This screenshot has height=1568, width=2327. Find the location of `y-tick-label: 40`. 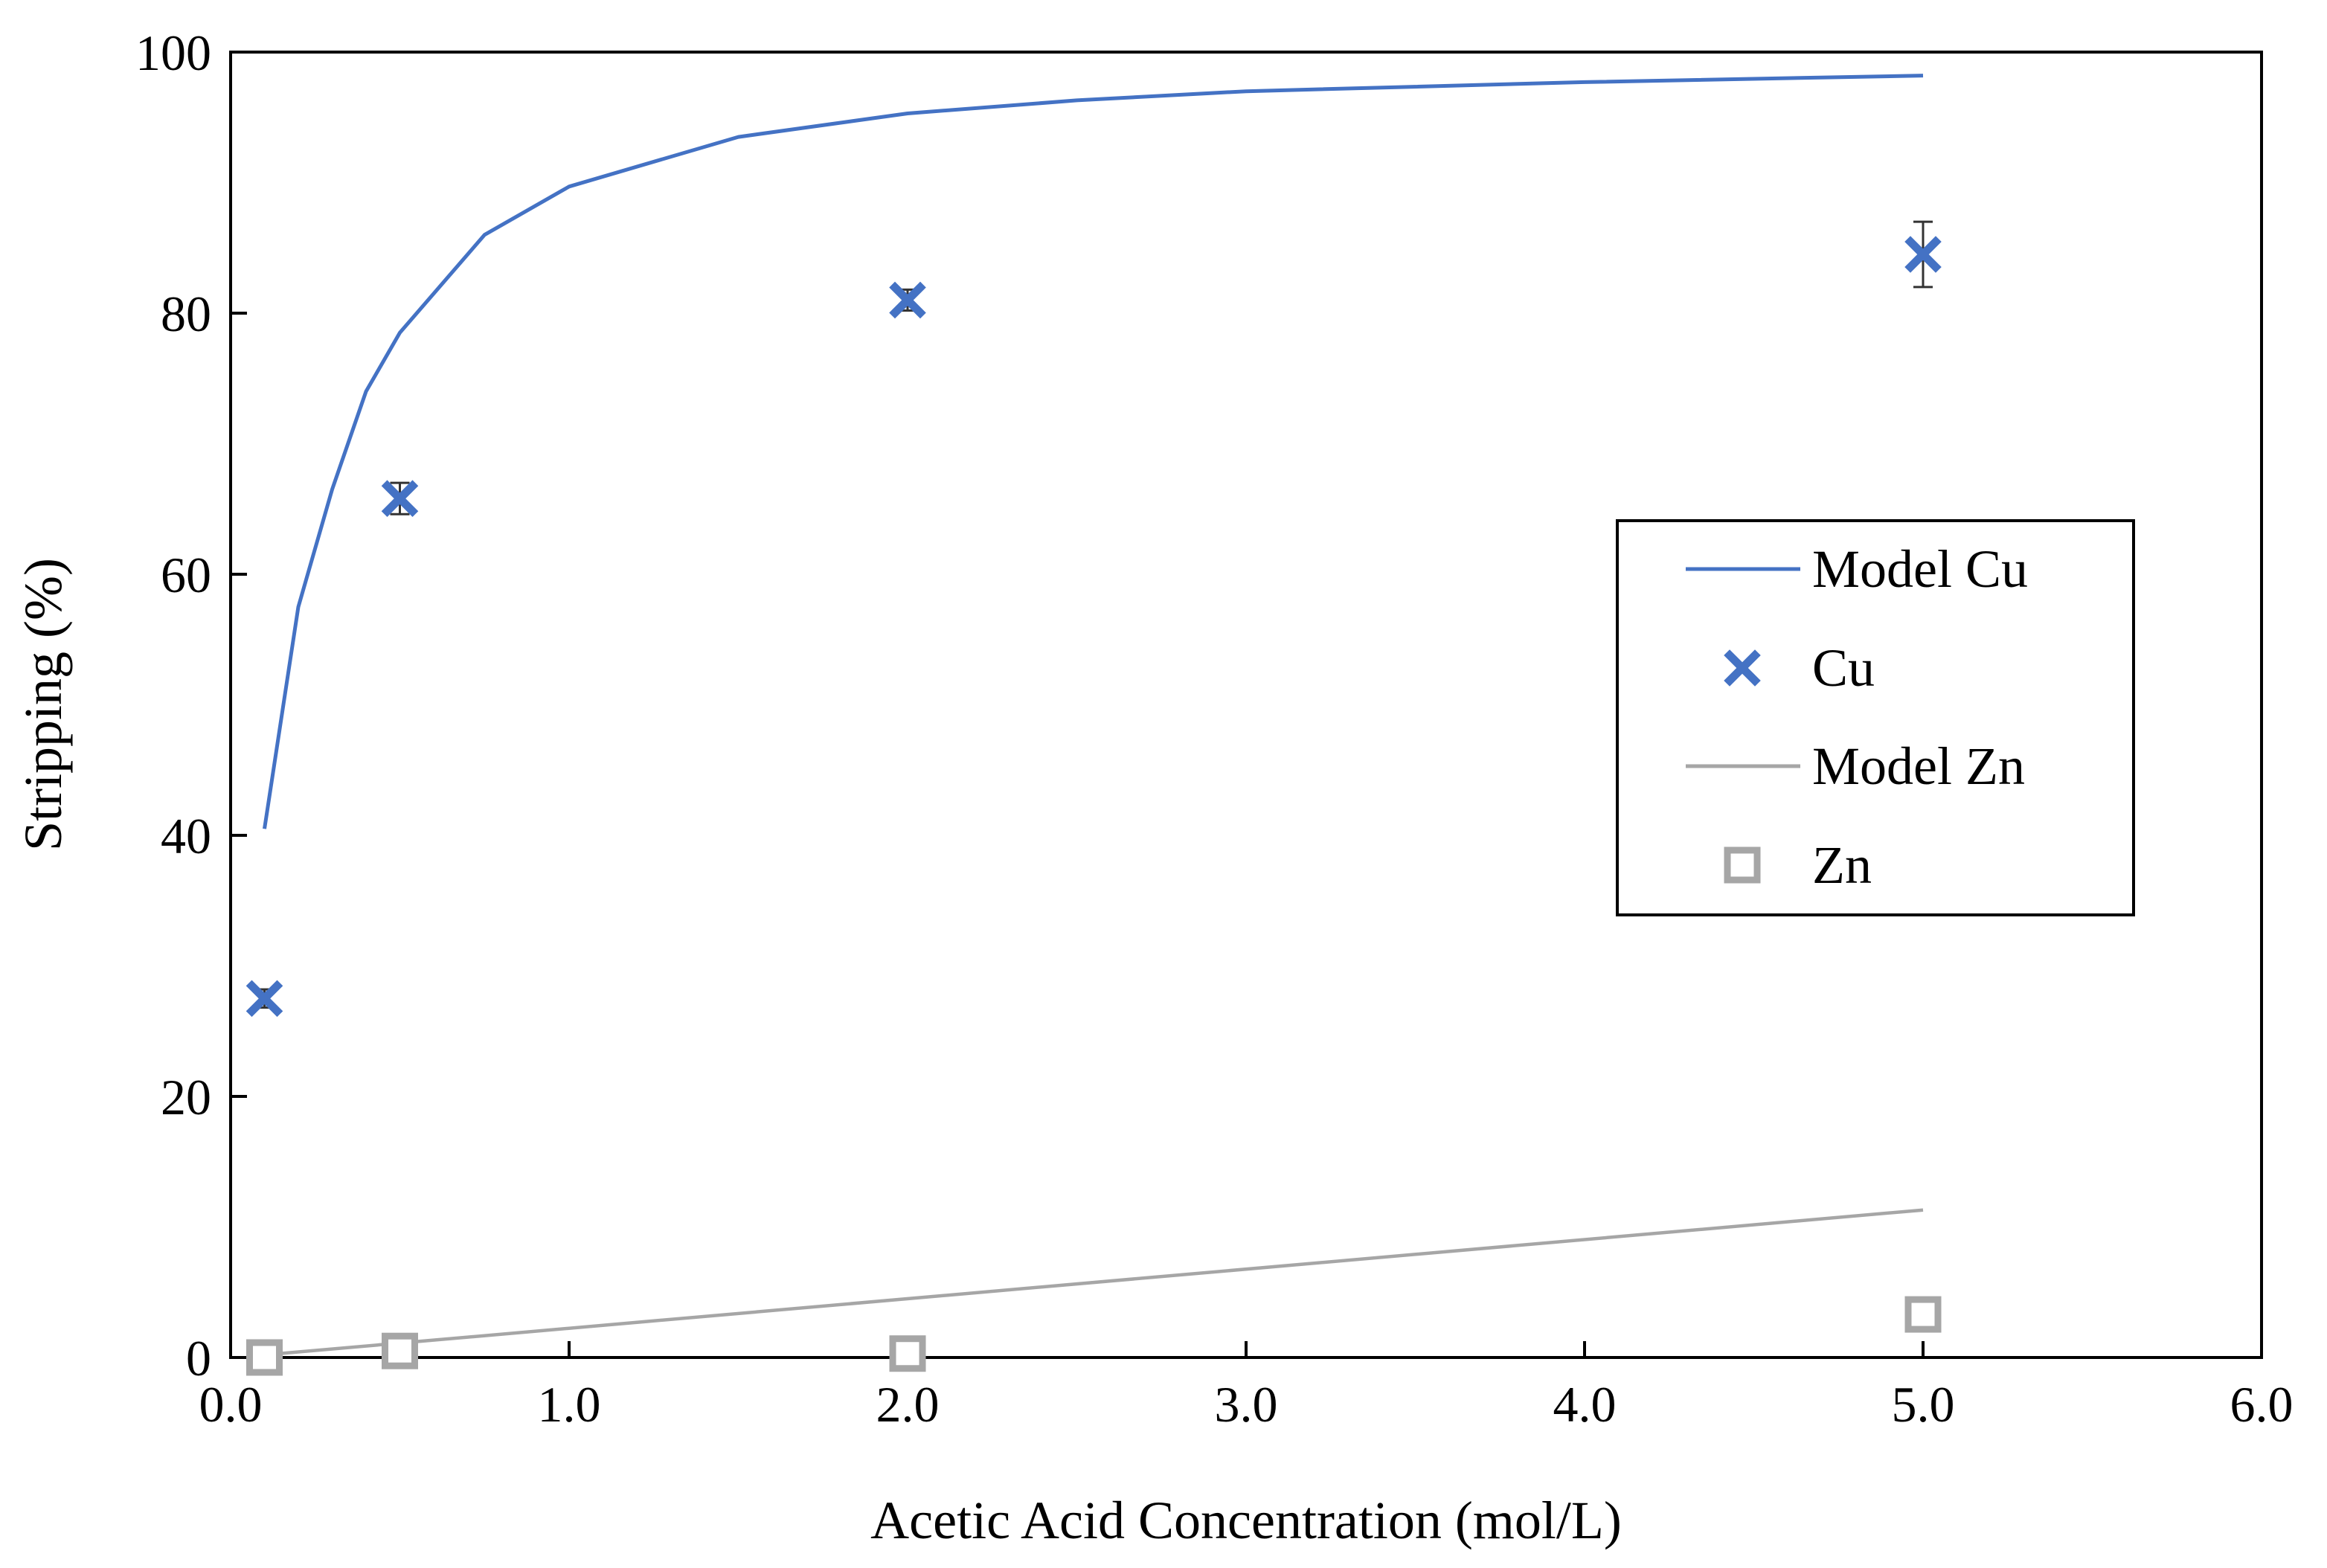

y-tick-label: 40 is located at coordinates (186, 836).